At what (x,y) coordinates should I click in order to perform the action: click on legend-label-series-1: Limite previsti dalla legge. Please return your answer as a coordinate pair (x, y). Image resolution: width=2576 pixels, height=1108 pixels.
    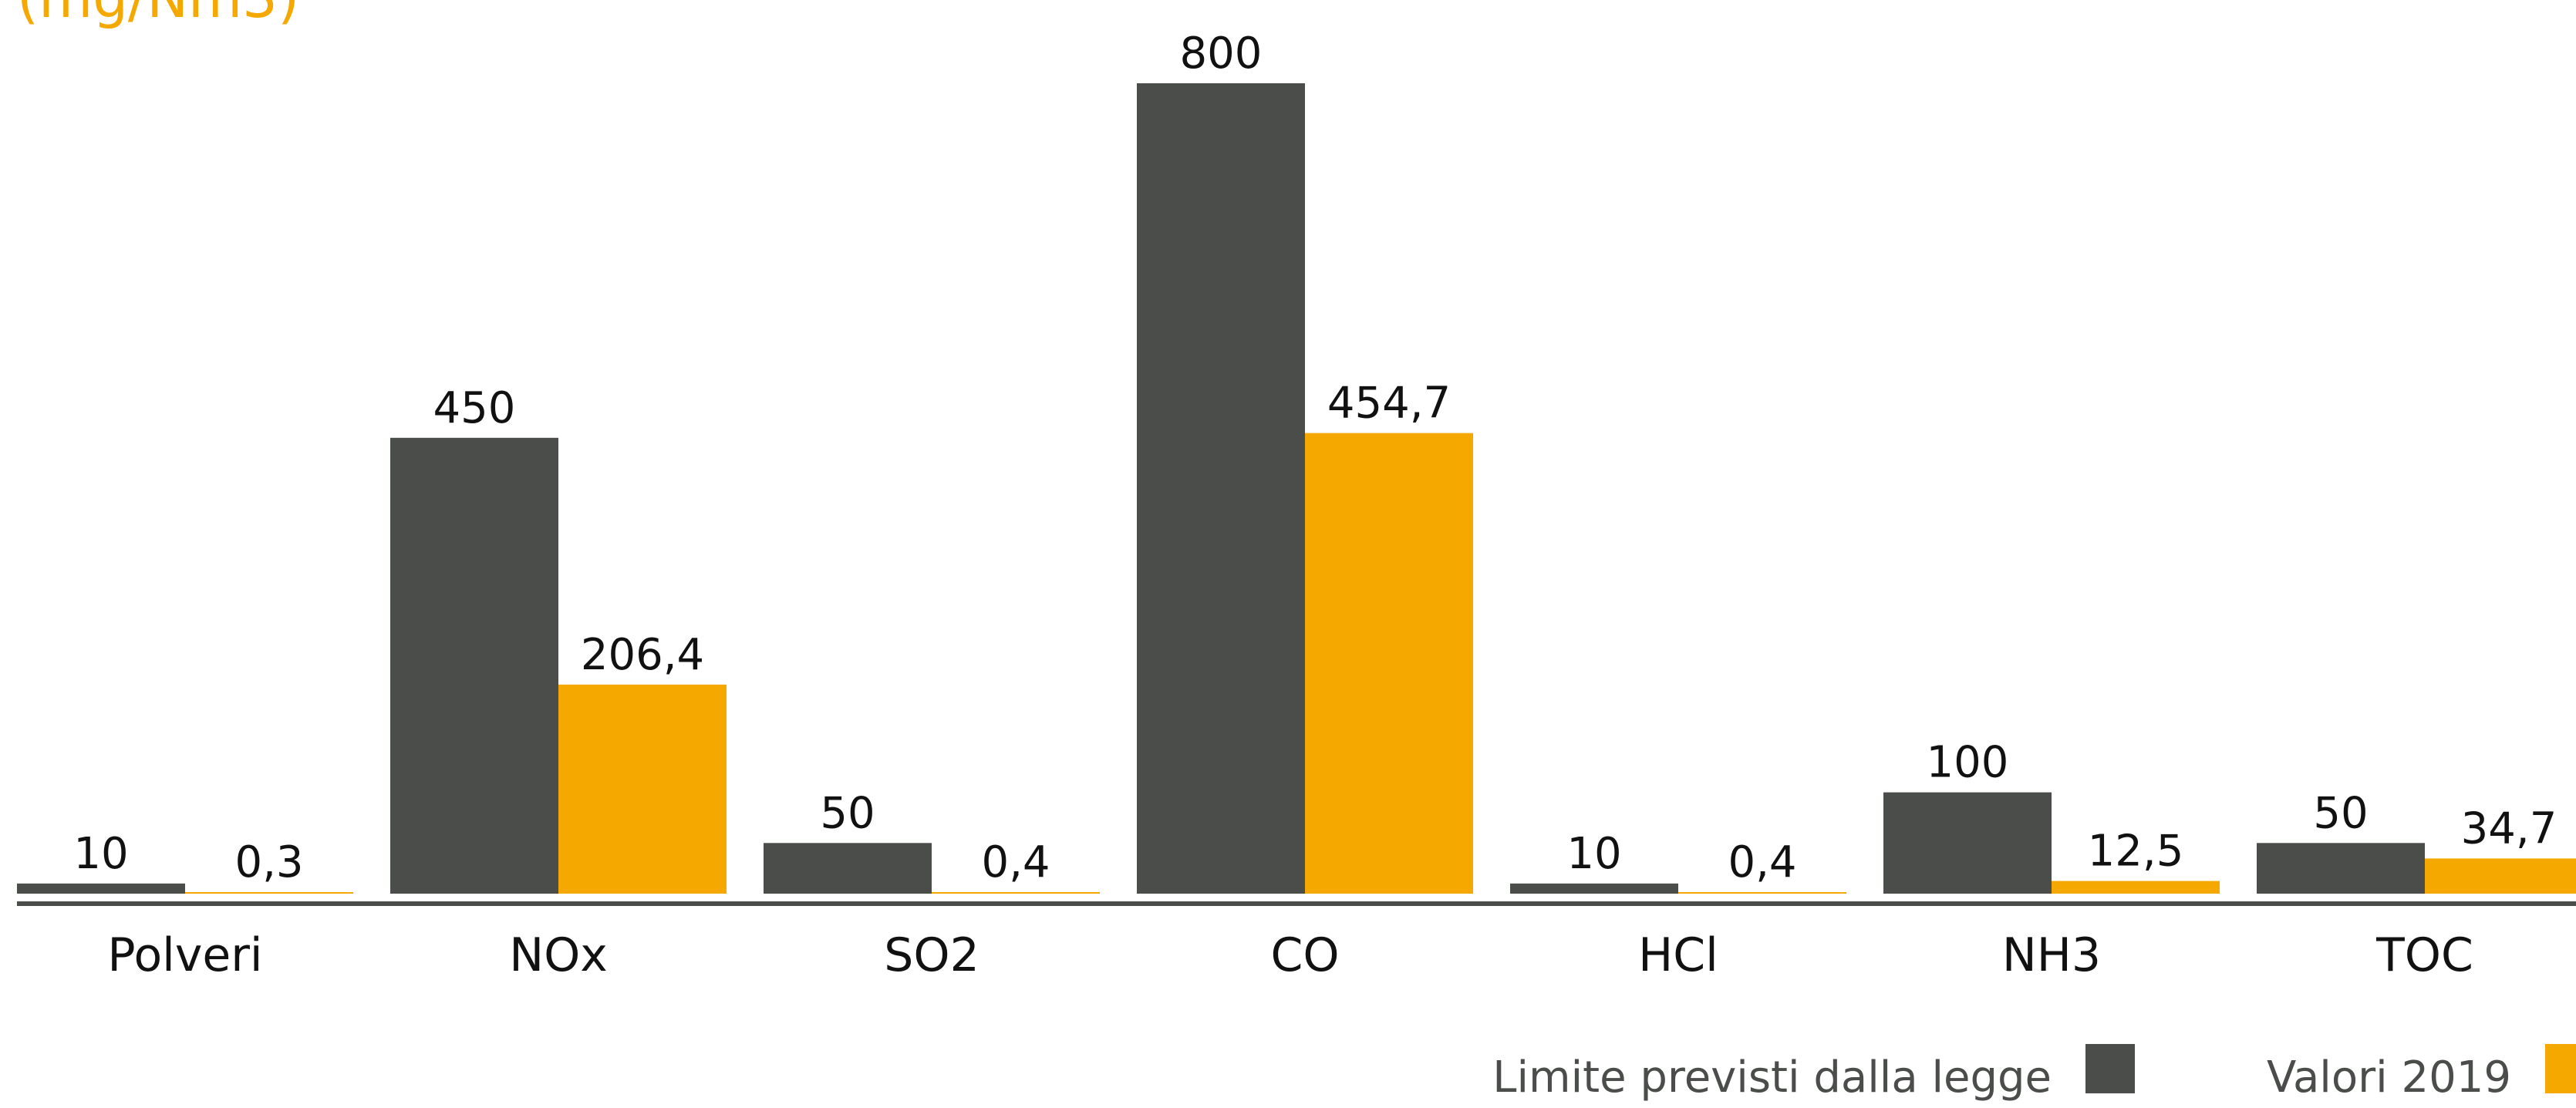
    Looking at the image, I should click on (1772, 1077).